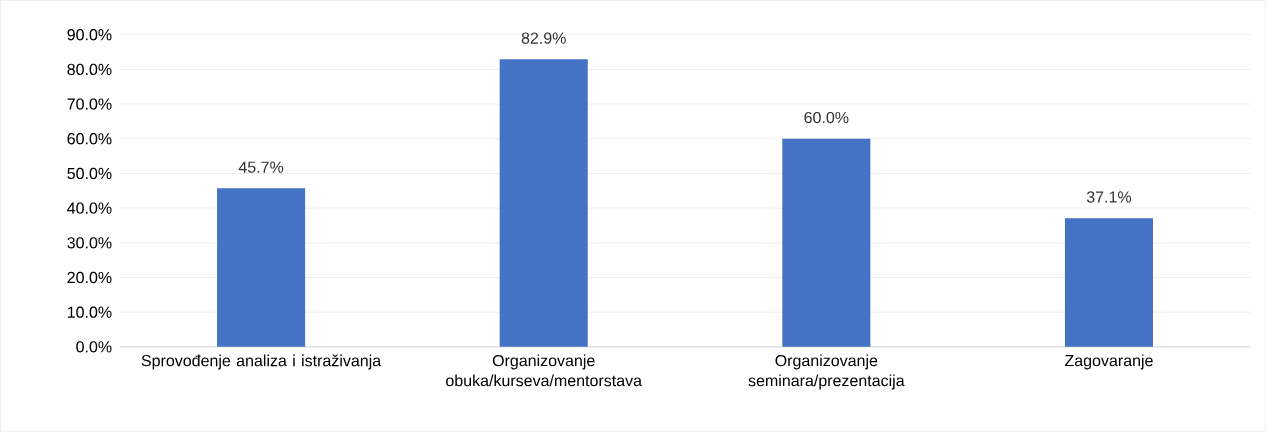 The height and width of the screenshot is (432, 1266). Describe the element at coordinates (89, 69) in the screenshot. I see `y-tick-label: 80.0%` at that location.